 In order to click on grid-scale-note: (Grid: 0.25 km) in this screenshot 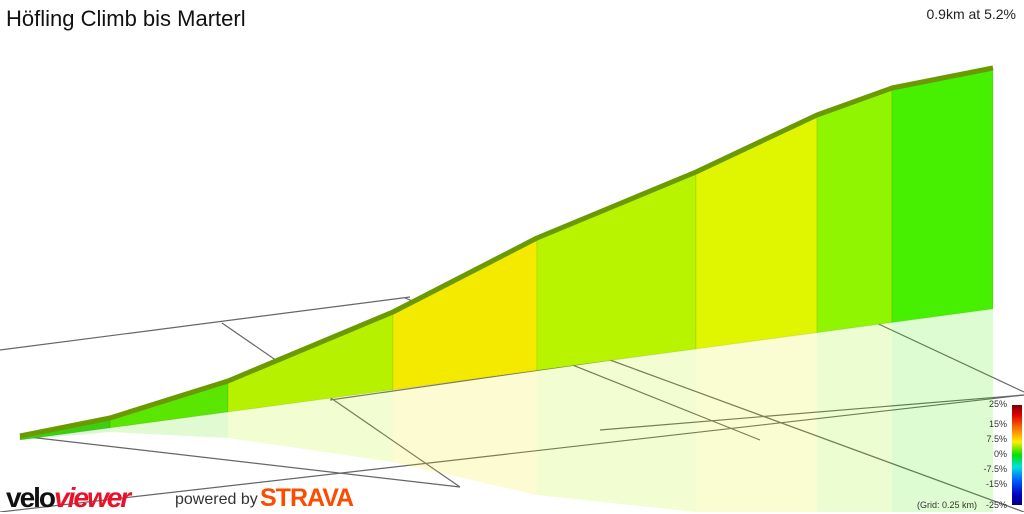, I will do `click(946, 505)`.